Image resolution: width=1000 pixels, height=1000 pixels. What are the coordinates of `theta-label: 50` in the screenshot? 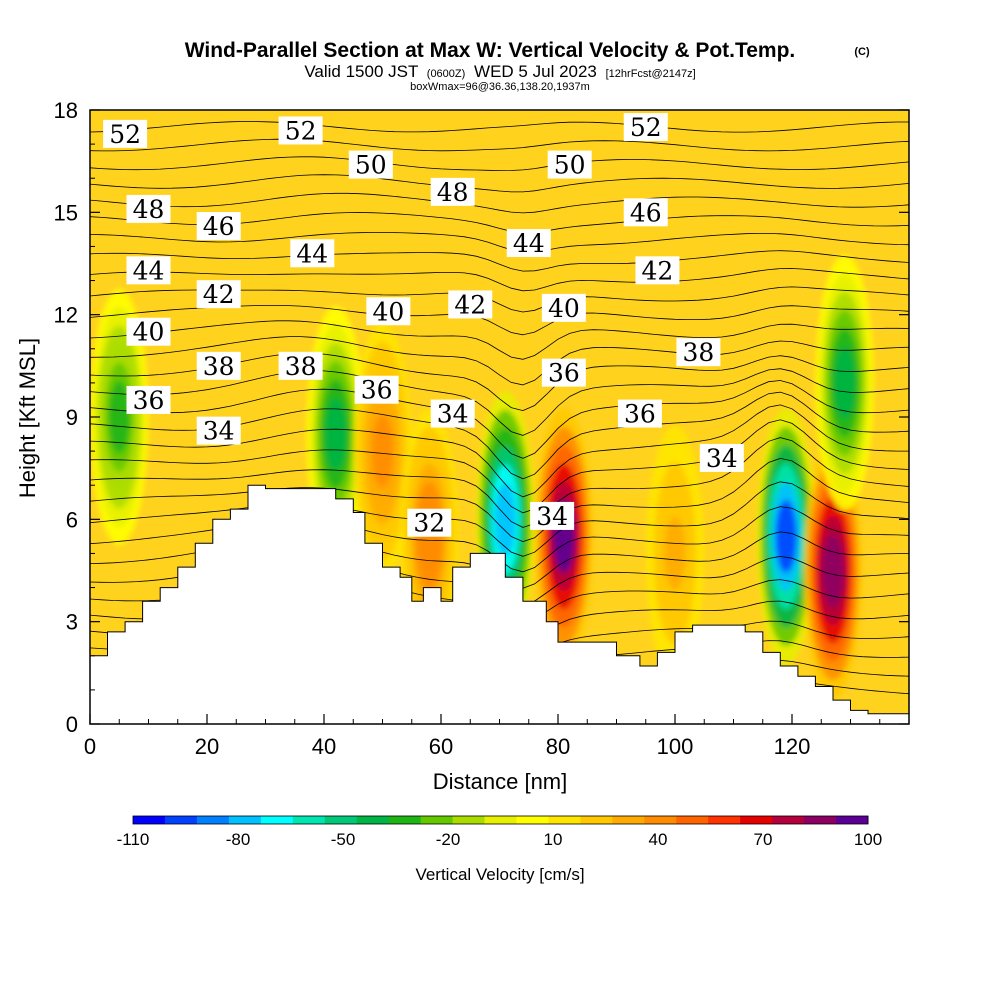 It's located at (370, 165).